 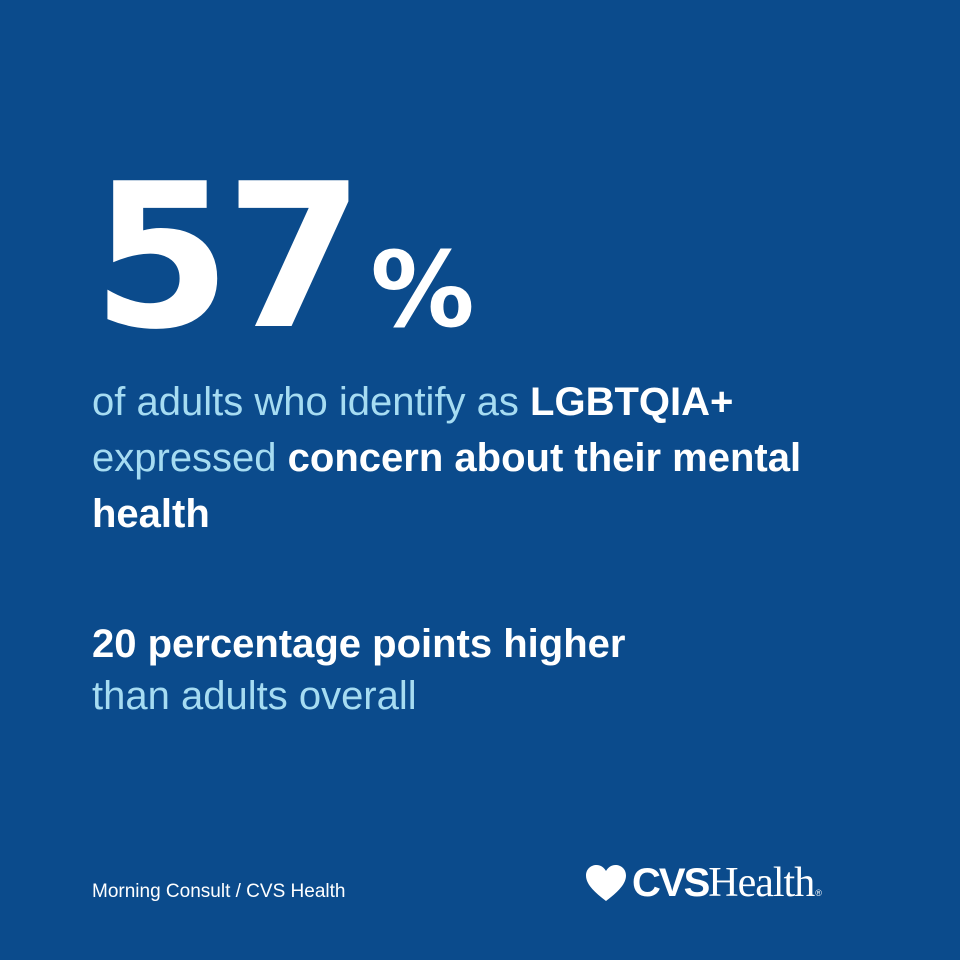 I want to click on comparison-rest: than adults overall, so click(x=254, y=696).